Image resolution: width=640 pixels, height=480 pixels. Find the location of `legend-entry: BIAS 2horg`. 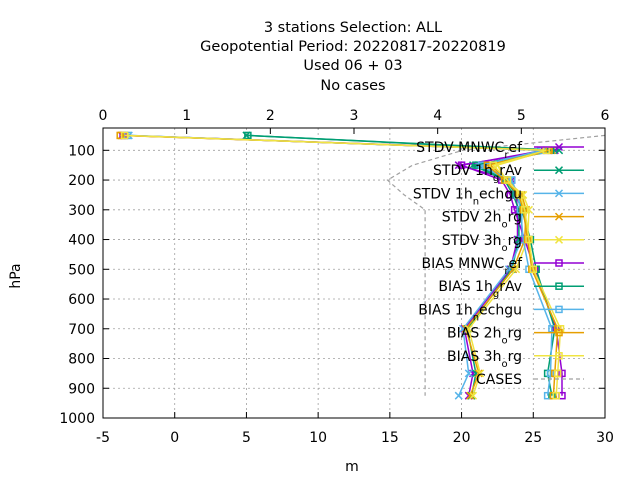

legend-entry: BIAS 2horg is located at coordinates (515, 336).